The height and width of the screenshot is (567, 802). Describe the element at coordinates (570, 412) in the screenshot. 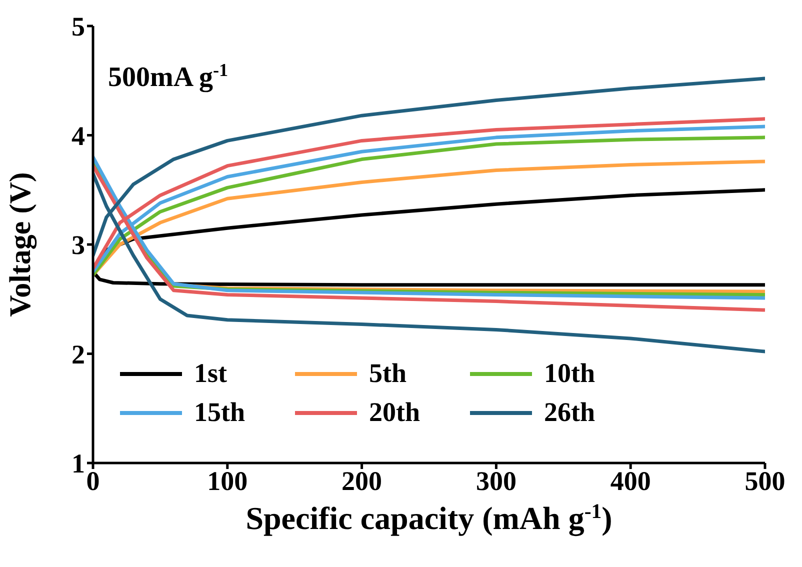

I see `legend-label: 26th` at that location.